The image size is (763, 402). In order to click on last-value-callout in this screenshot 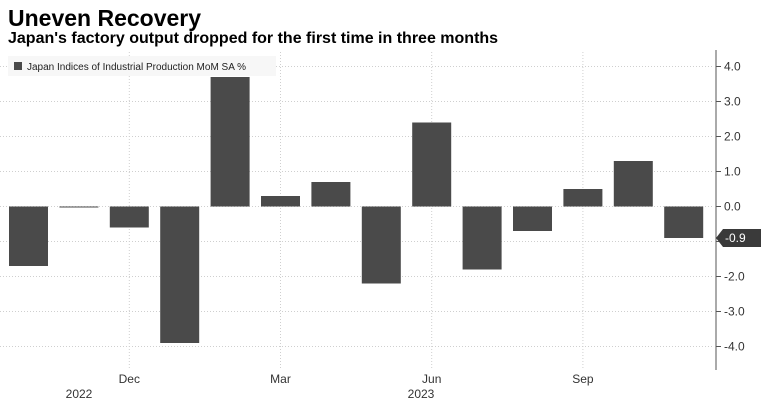, I will do `click(738, 238)`.